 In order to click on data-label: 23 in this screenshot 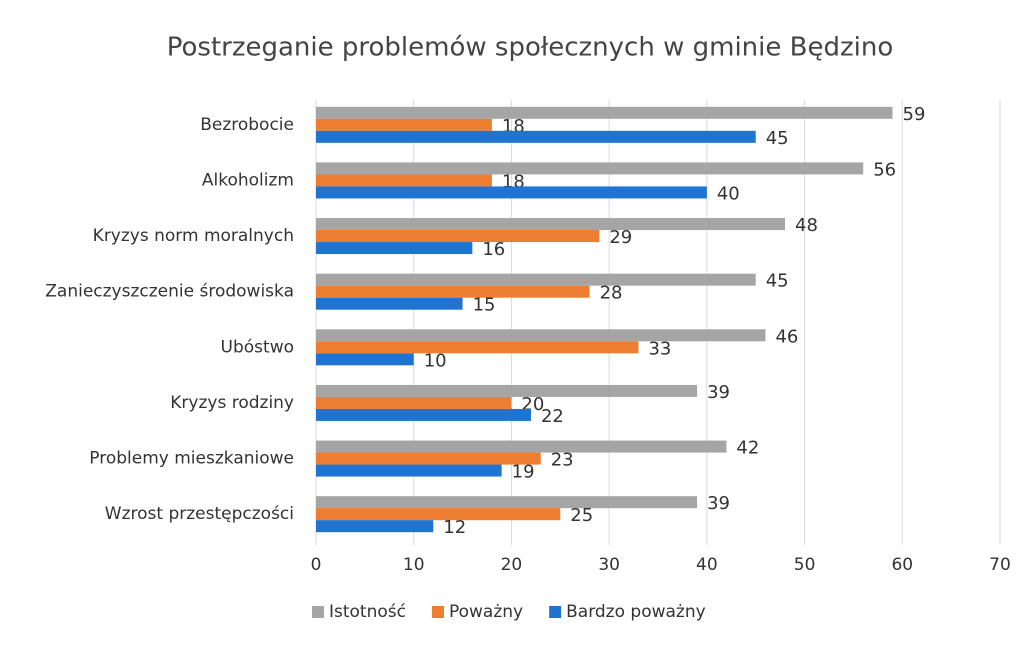, I will do `click(562, 460)`.